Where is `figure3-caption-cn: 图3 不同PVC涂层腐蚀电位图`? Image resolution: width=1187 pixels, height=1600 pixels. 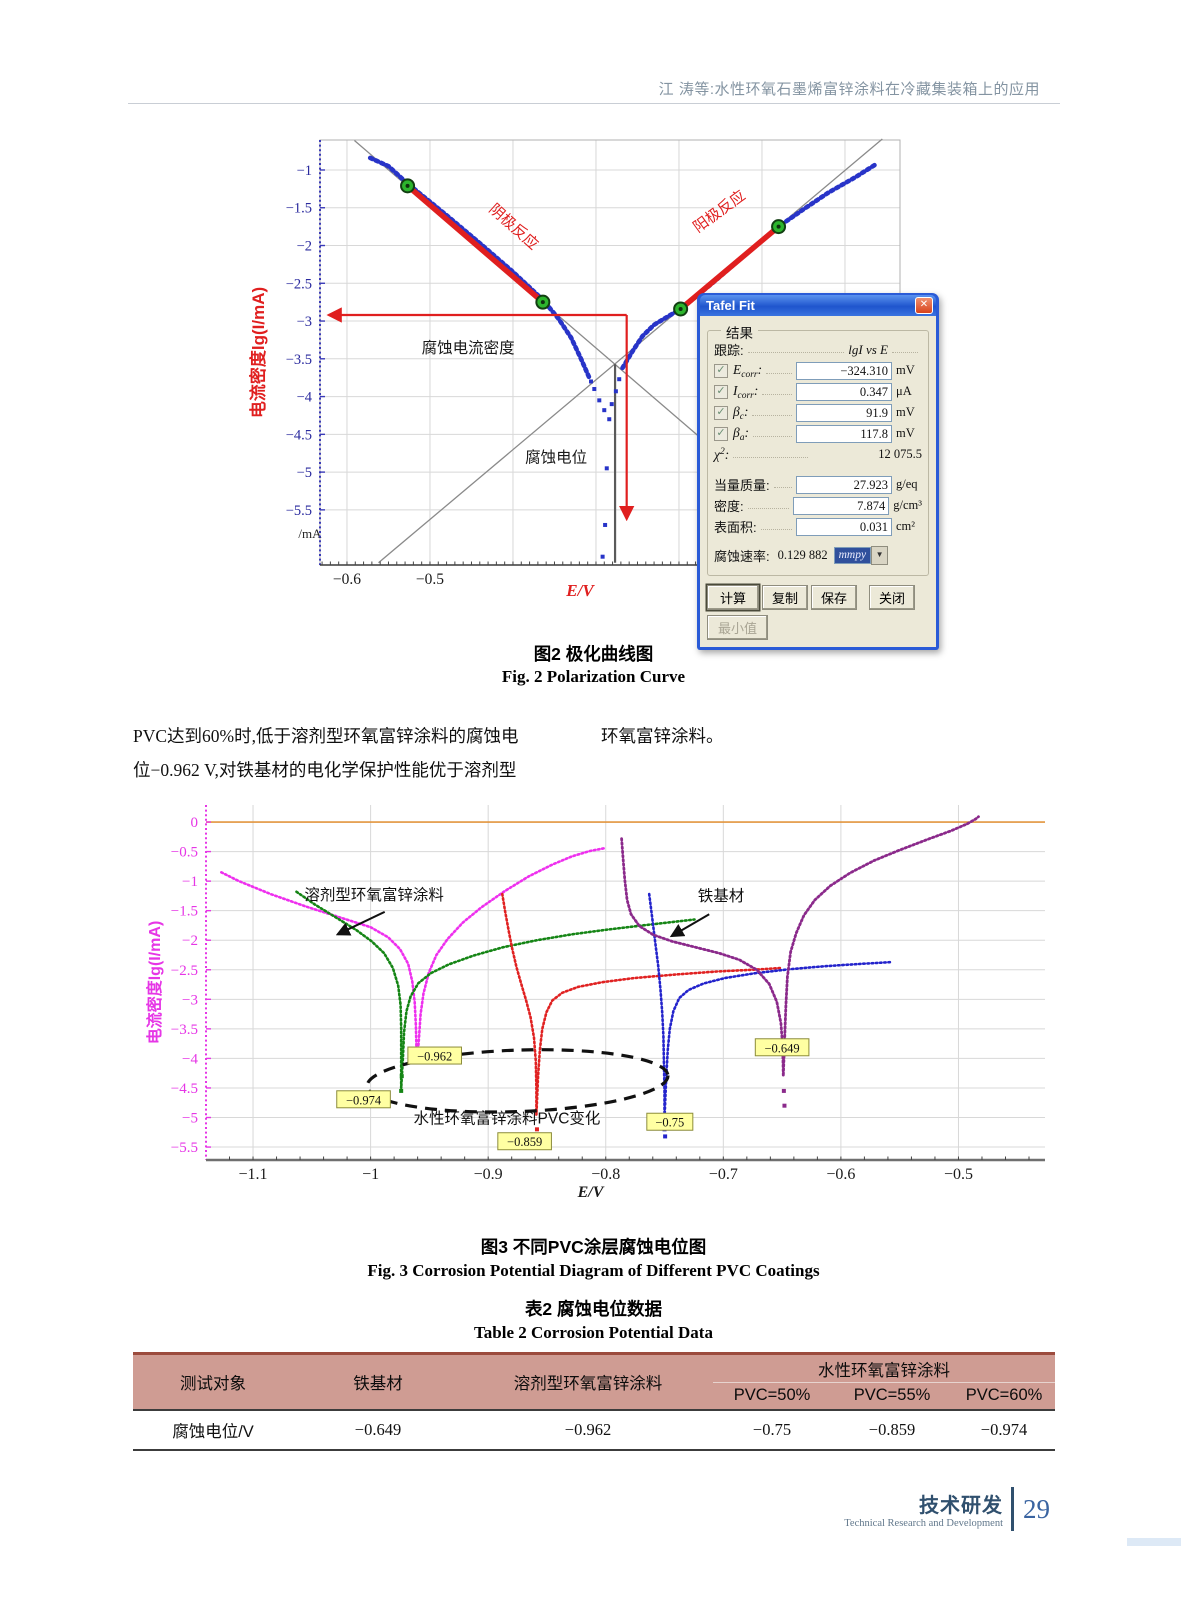
figure3-caption-cn: 图3 不同PVC涂层腐蚀电位图 is located at coordinates (593, 1247).